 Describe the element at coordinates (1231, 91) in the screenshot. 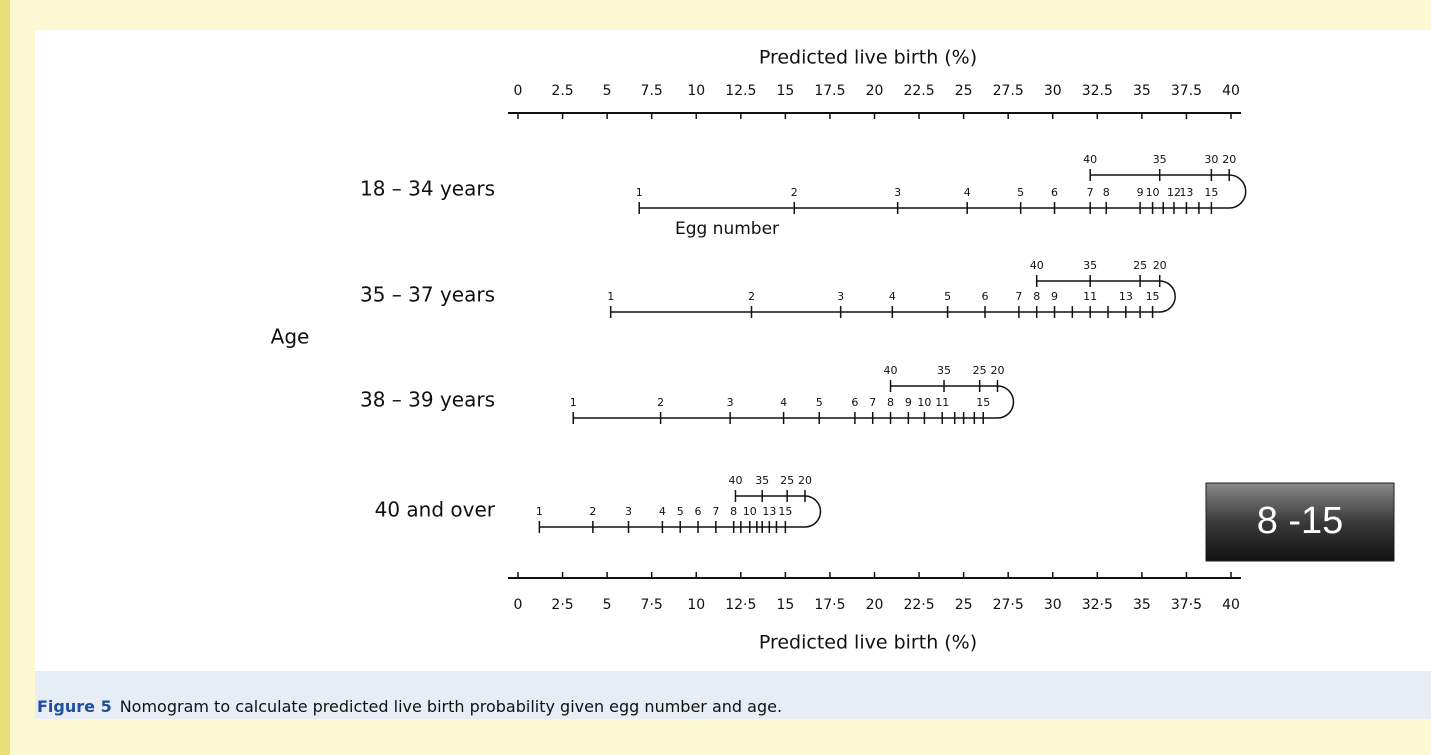

I see `tick-label: 40` at that location.